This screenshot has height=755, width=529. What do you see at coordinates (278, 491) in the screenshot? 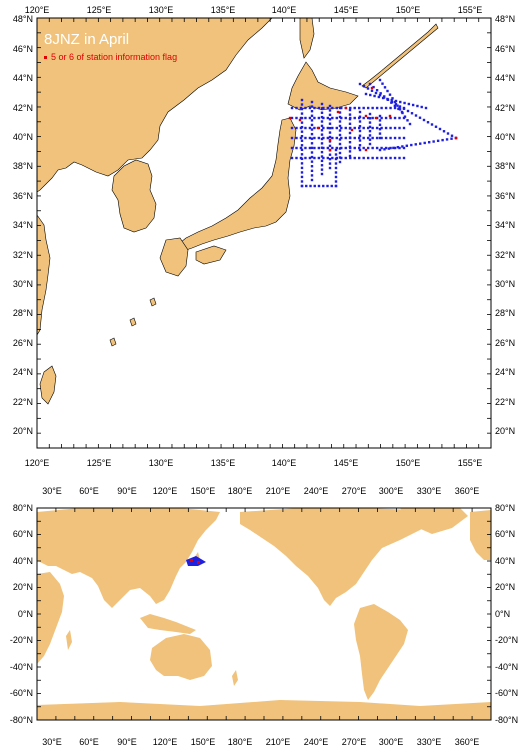
I see `tick-label: 210°E` at bounding box center [278, 491].